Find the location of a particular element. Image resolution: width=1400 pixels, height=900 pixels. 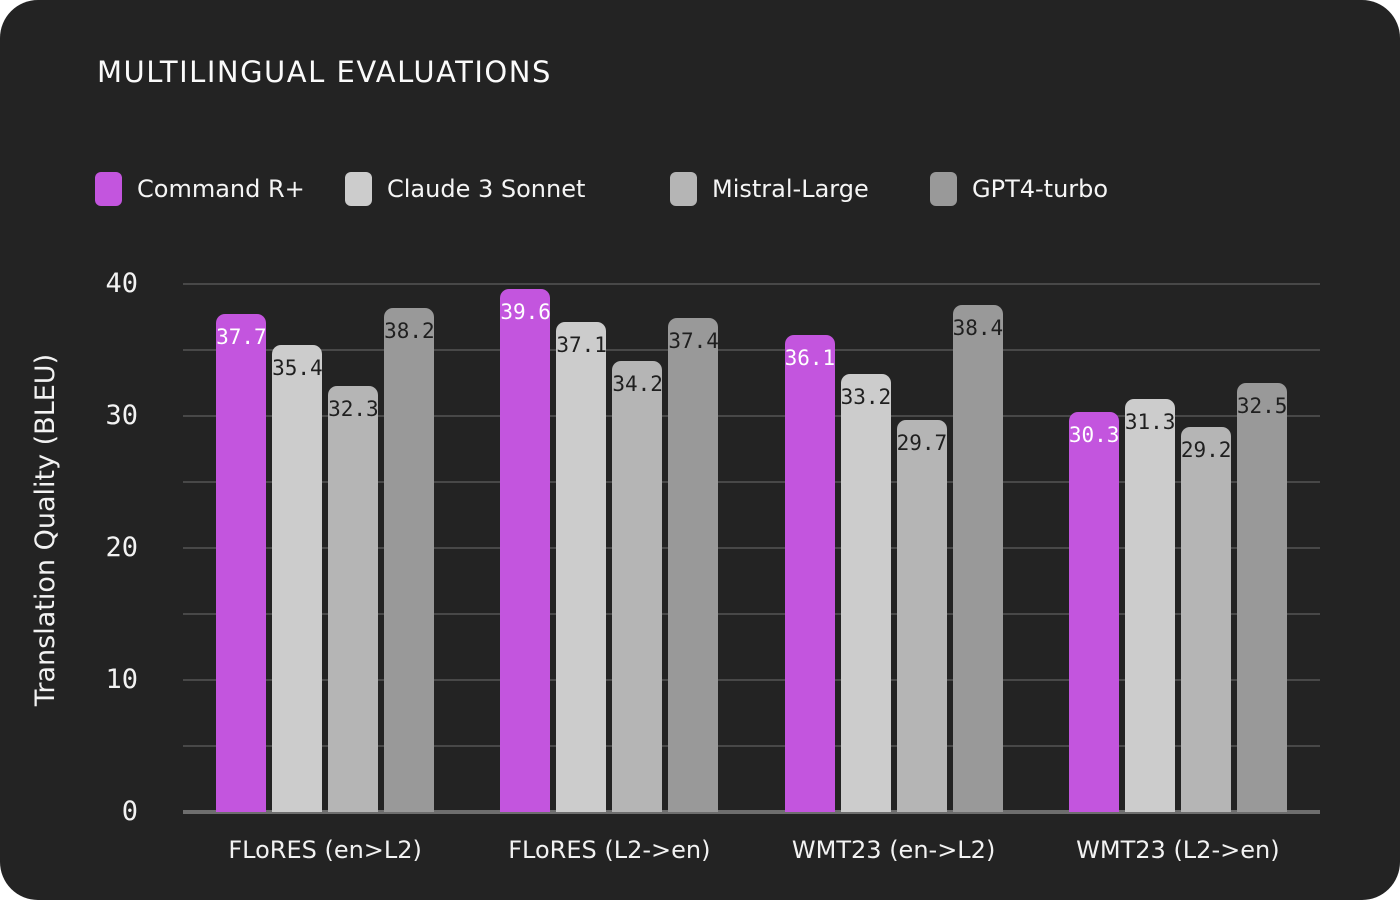

bar-mistral-large: 29.7 is located at coordinates (922, 615).